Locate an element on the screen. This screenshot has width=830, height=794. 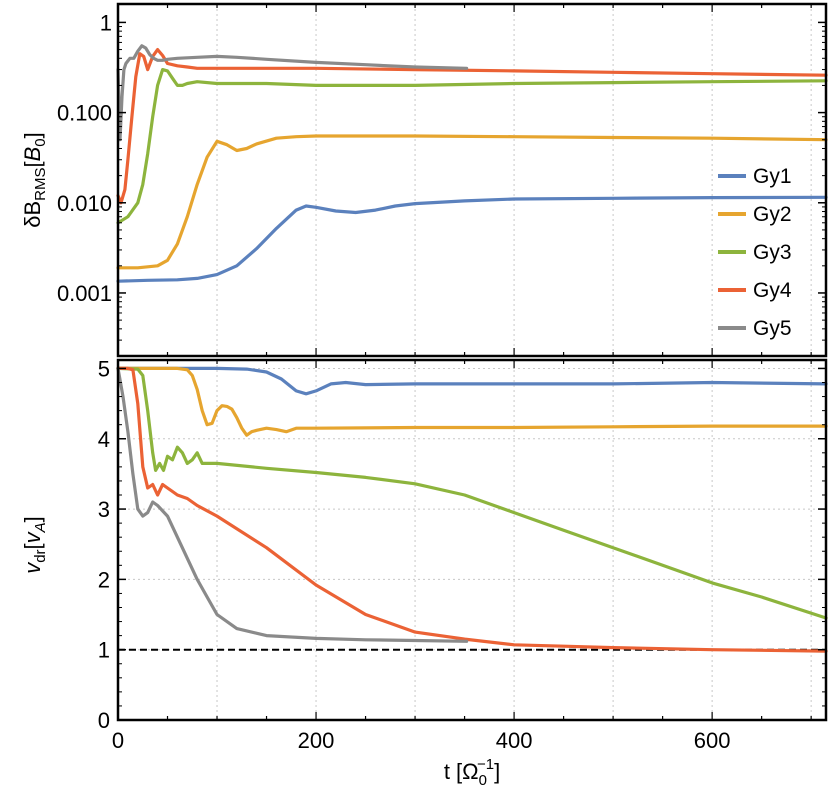
legend-label-gy3: Gy3 is located at coordinates (772, 252).